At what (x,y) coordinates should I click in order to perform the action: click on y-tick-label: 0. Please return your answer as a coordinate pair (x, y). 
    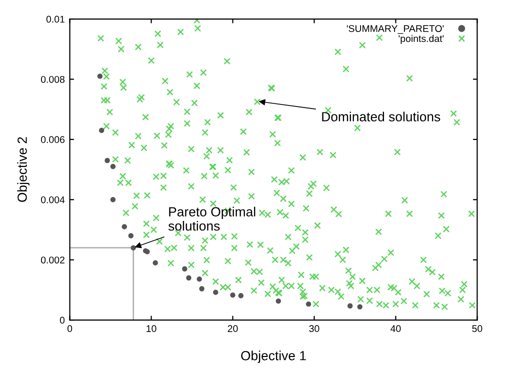
    Looking at the image, I should click on (62, 320).